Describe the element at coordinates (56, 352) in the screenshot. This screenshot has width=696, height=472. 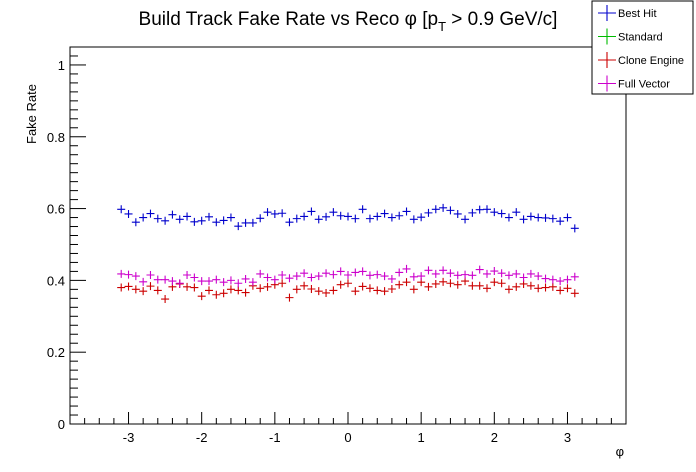
I see `y-tick-label: 0.2` at that location.